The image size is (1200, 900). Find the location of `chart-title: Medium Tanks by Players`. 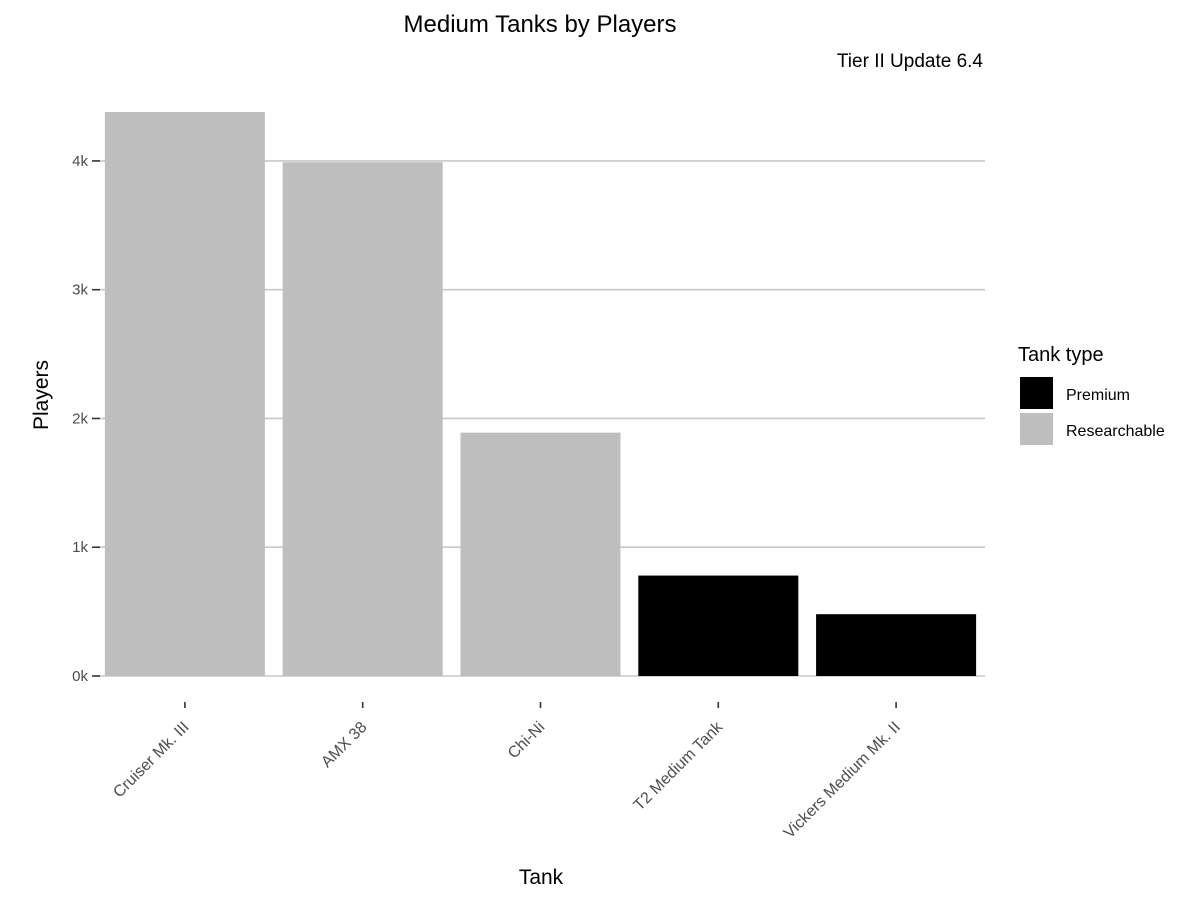

chart-title: Medium Tanks by Players is located at coordinates (540, 24).